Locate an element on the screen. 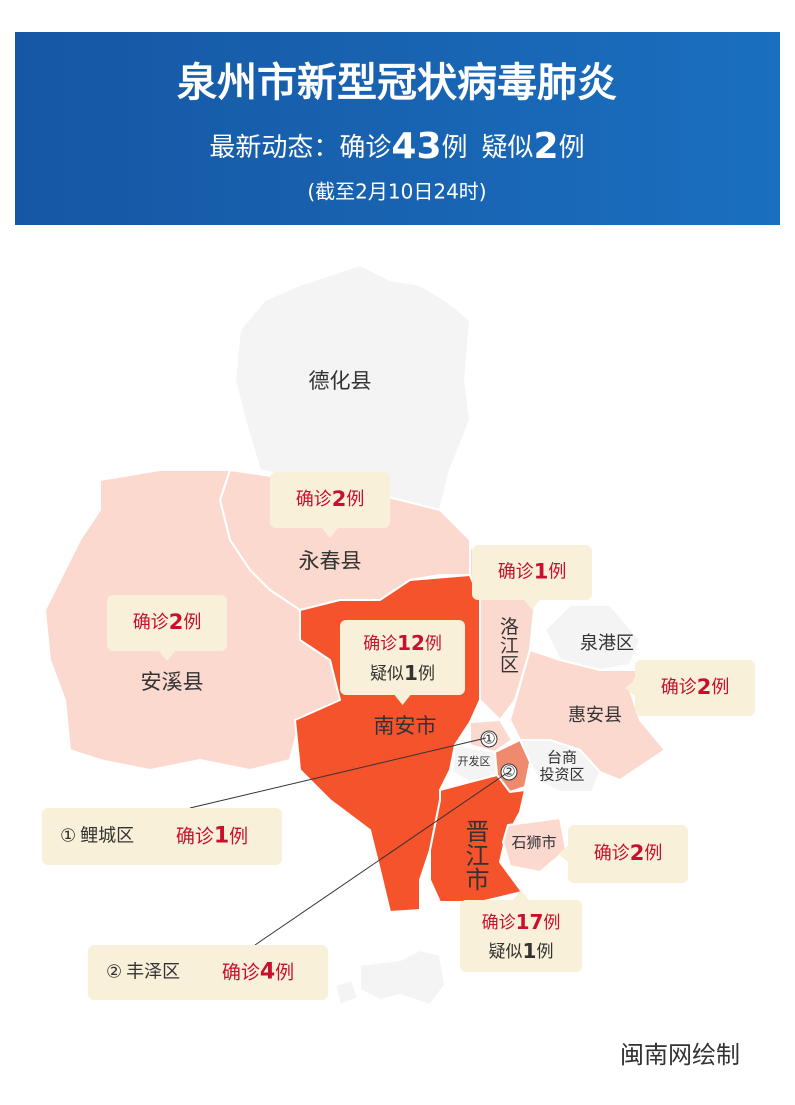 Image resolution: width=795 pixels, height=1105 pixels. region-label: 安溪县 is located at coordinates (172, 682).